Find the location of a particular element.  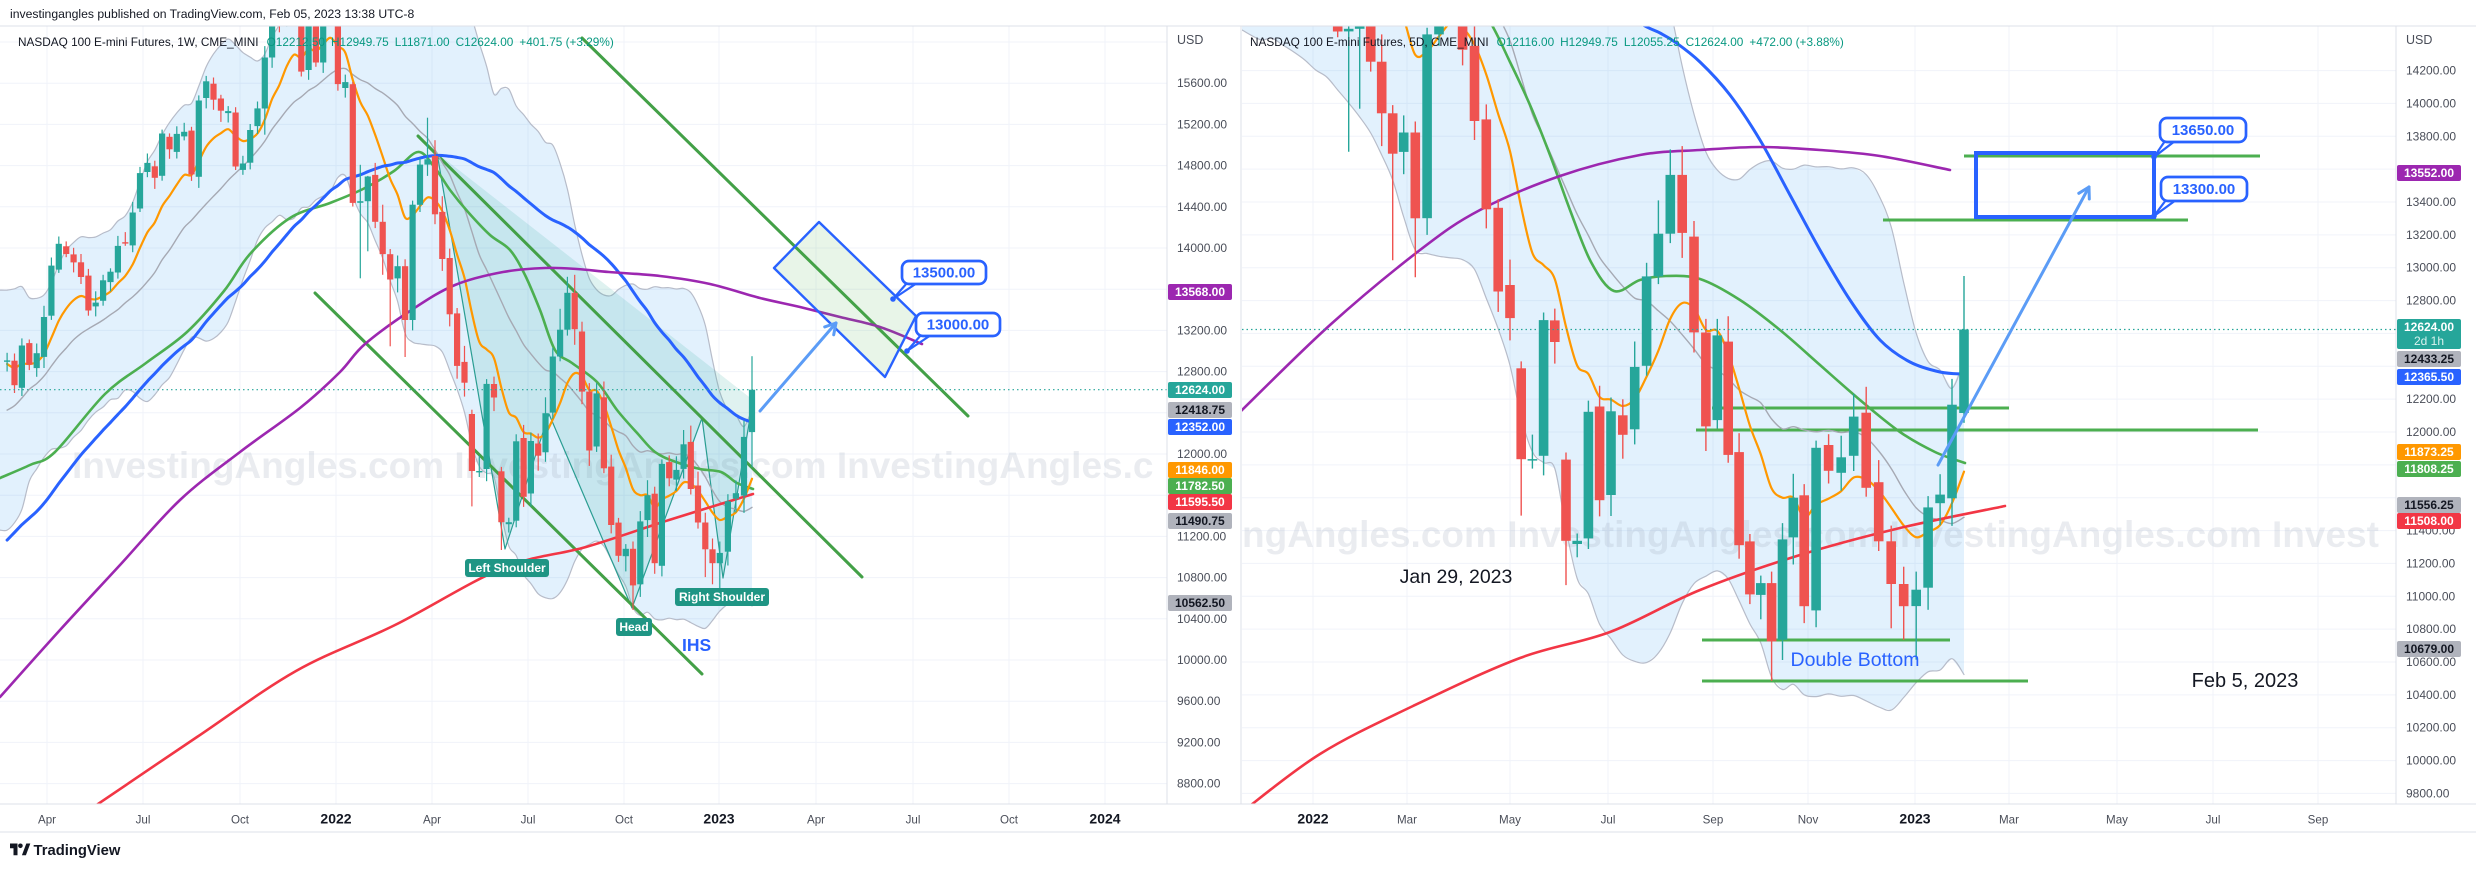

svg-text: 10200.00 is located at coordinates (2431, 728).